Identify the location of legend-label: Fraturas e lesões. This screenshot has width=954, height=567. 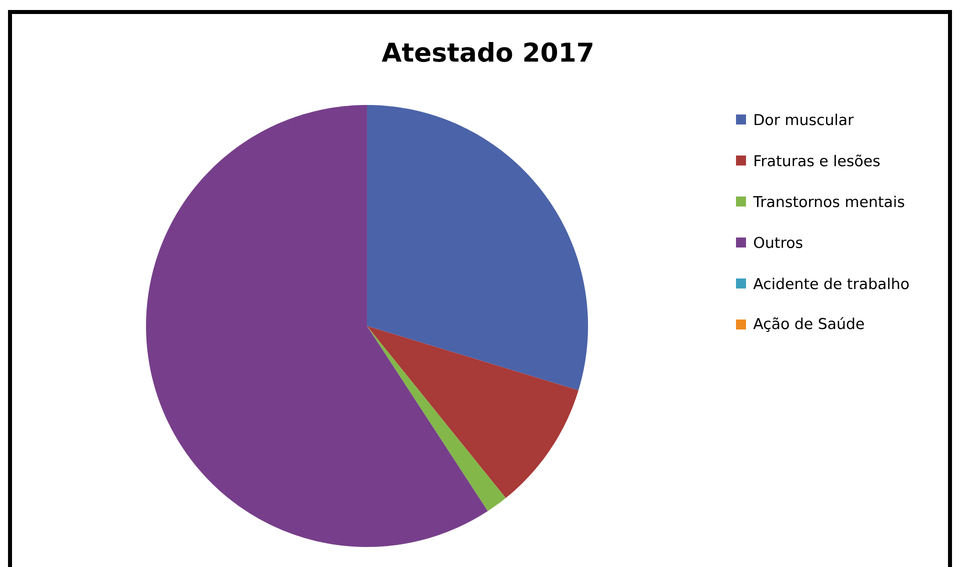
(817, 160).